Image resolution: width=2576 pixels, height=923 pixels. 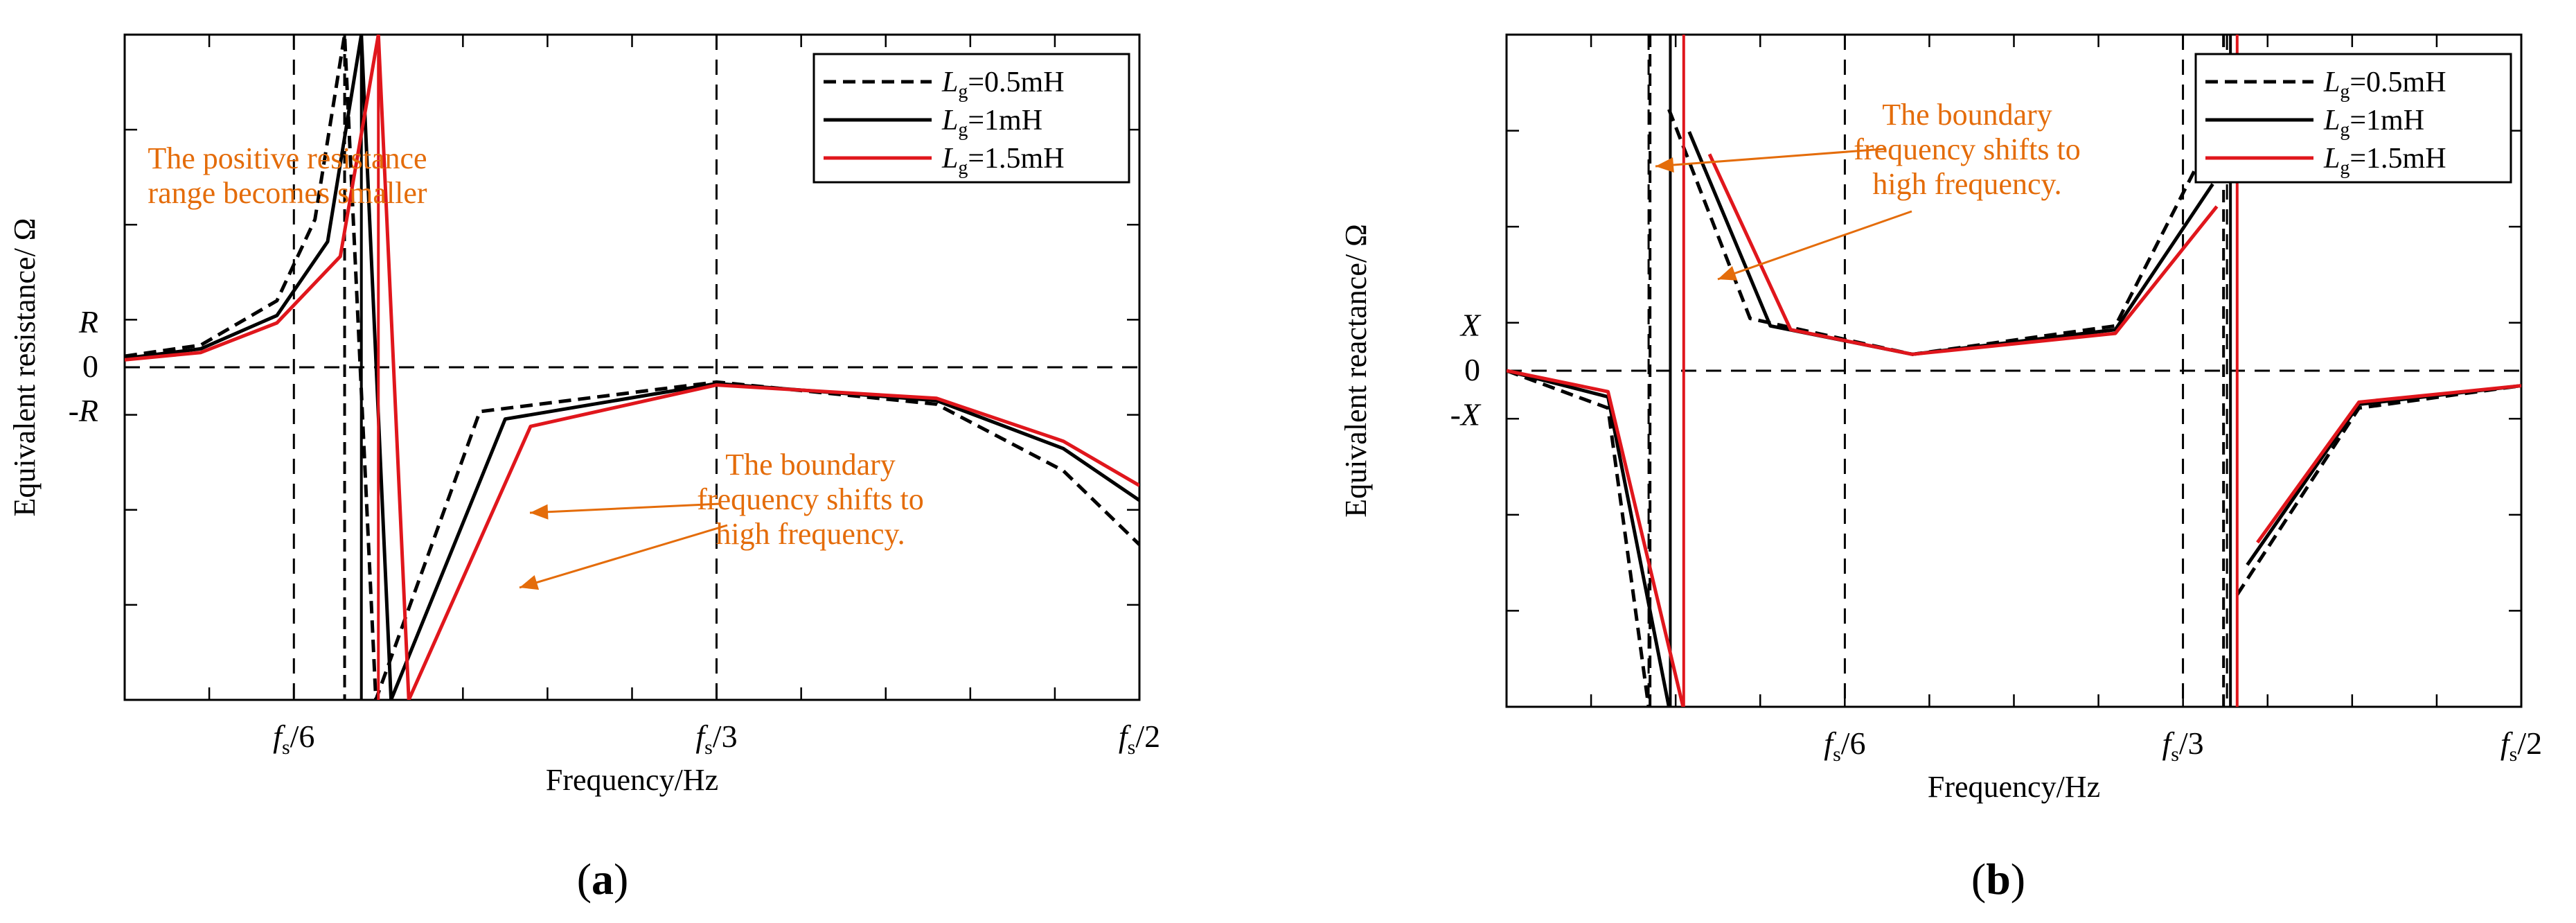 I want to click on y-tick-label-negative: -R, so click(x=83, y=410).